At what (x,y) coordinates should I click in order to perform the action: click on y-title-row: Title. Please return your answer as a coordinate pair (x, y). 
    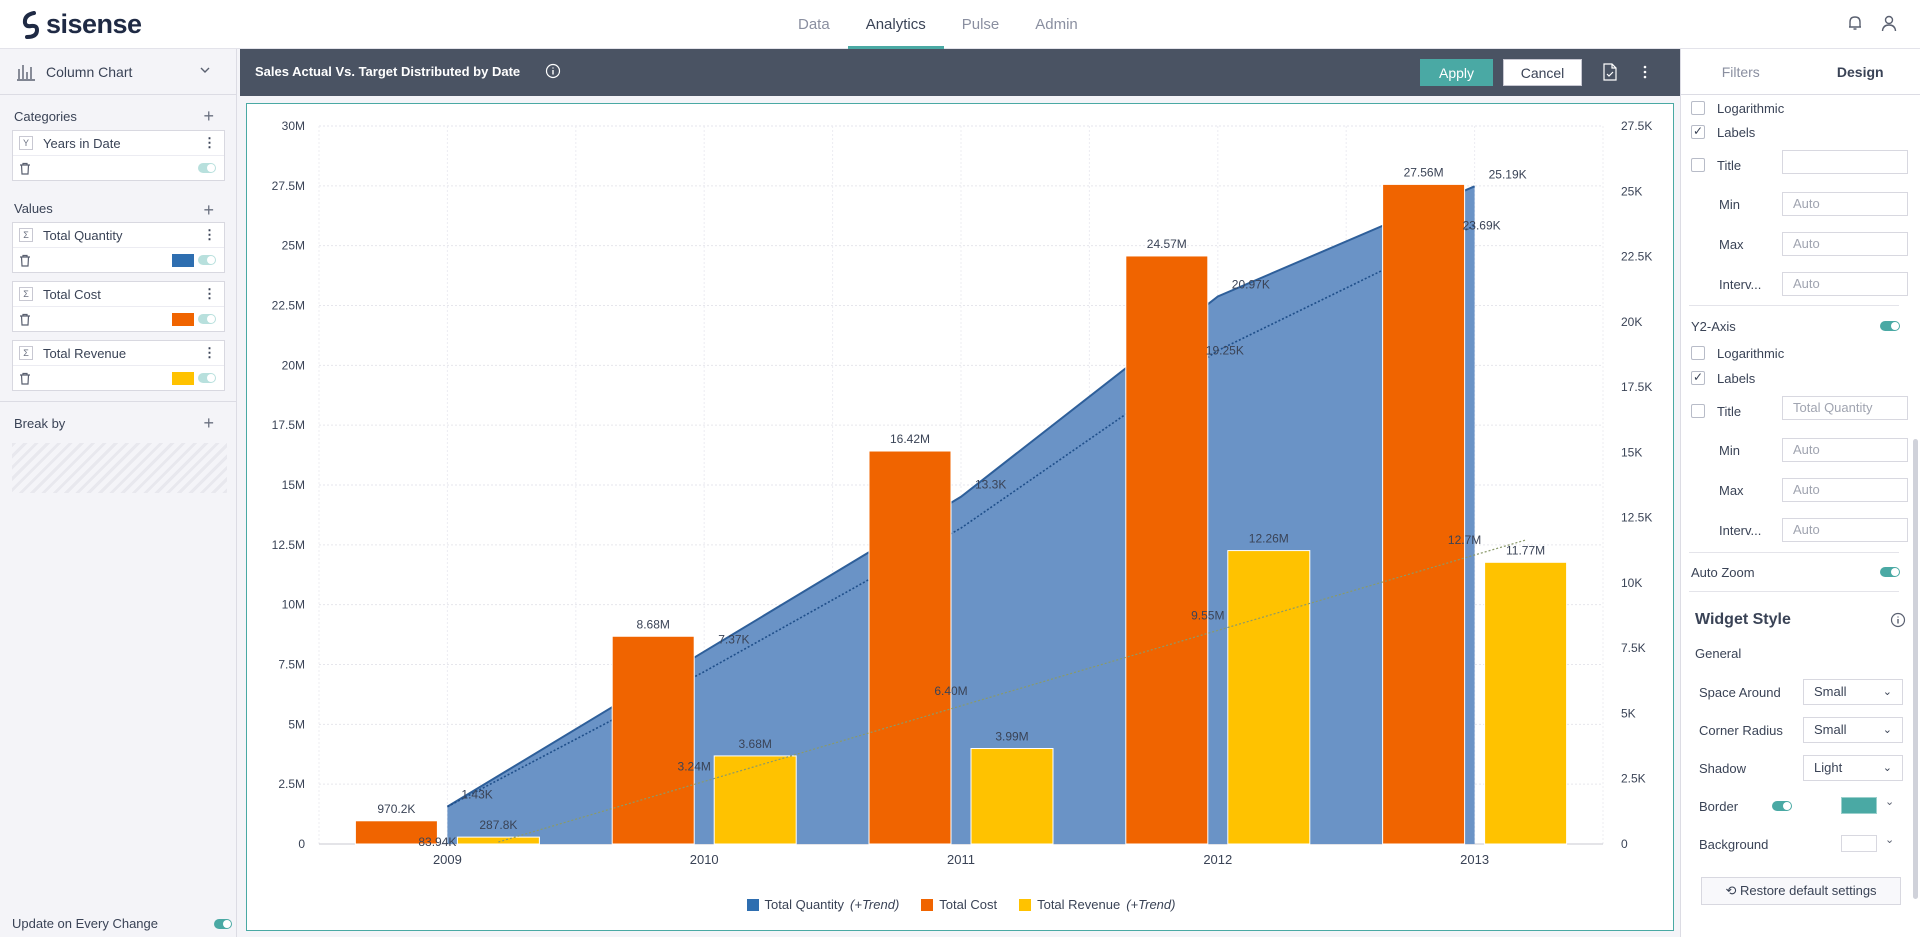
    Looking at the image, I should click on (1796, 165).